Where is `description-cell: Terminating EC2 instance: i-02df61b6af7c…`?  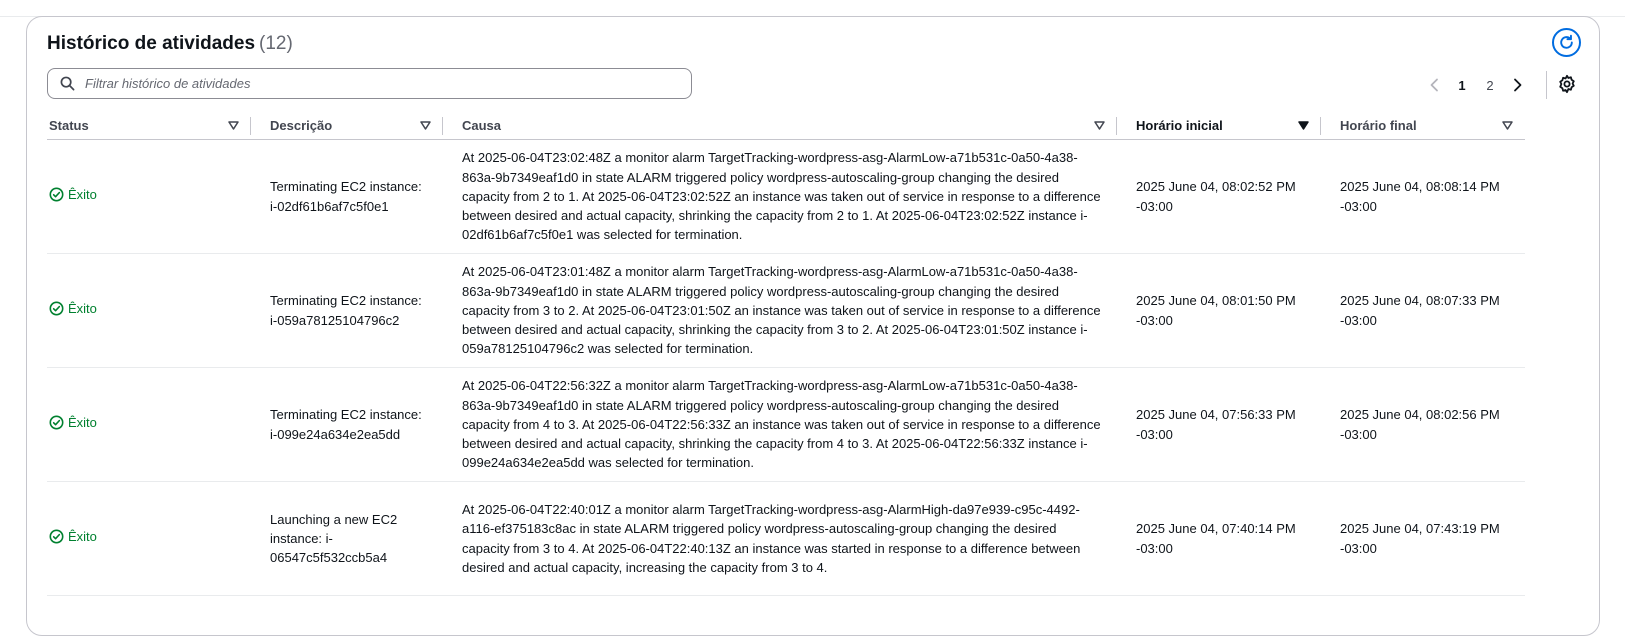 description-cell: Terminating EC2 instance: i-02df61b6af7c… is located at coordinates (347, 196).